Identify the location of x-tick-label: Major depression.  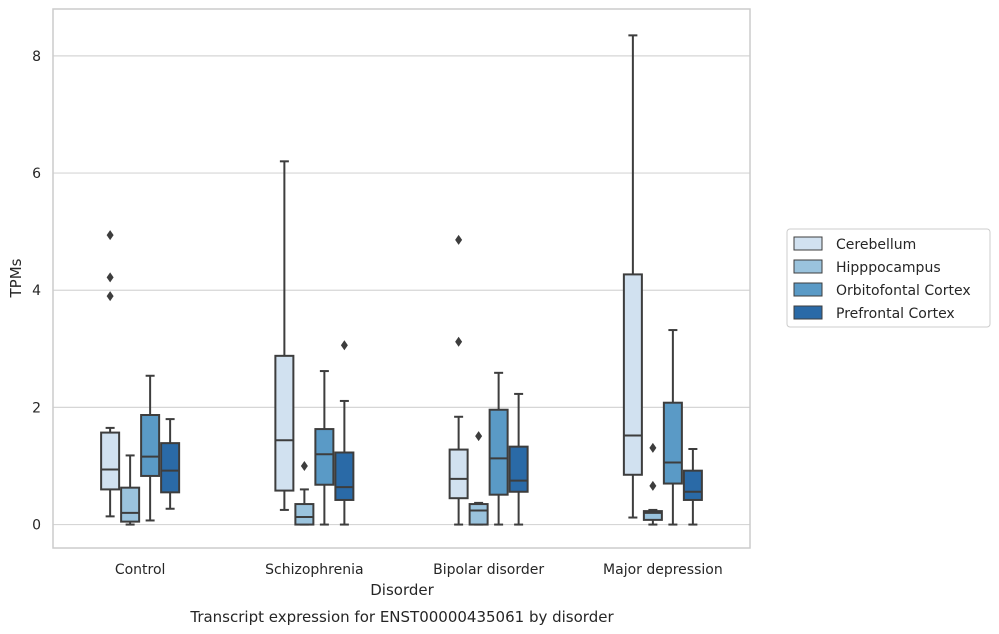
(663, 570).